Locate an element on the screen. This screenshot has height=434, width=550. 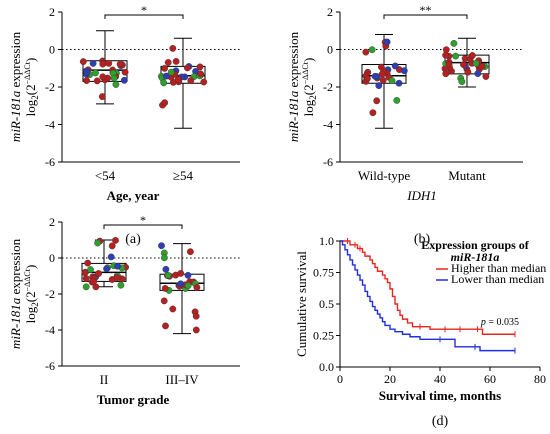
x-tick-label: II is located at coordinates (104, 379).